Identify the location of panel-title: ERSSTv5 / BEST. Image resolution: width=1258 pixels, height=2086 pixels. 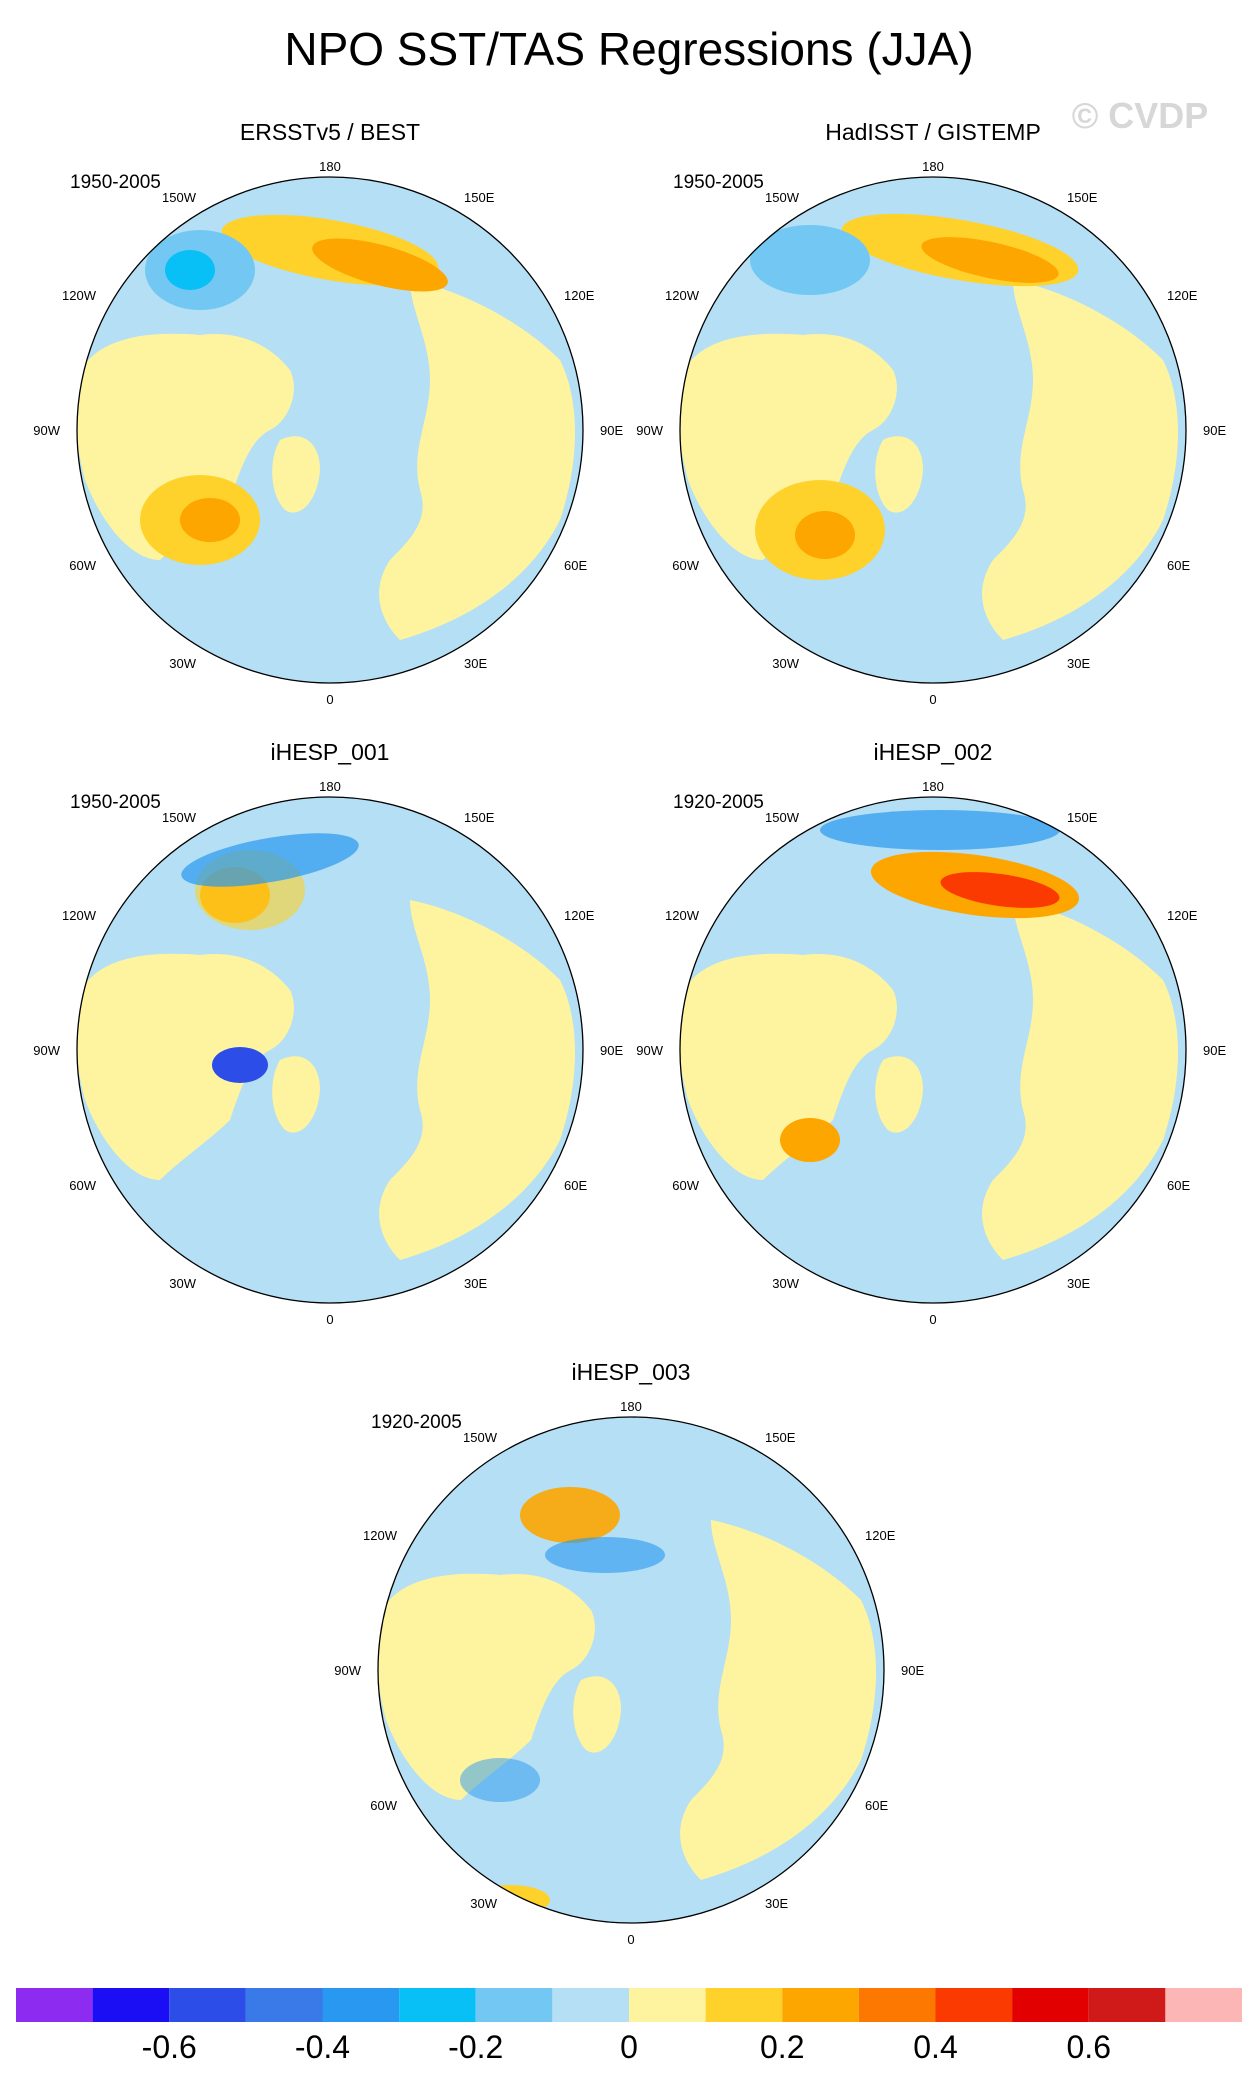
(330, 132).